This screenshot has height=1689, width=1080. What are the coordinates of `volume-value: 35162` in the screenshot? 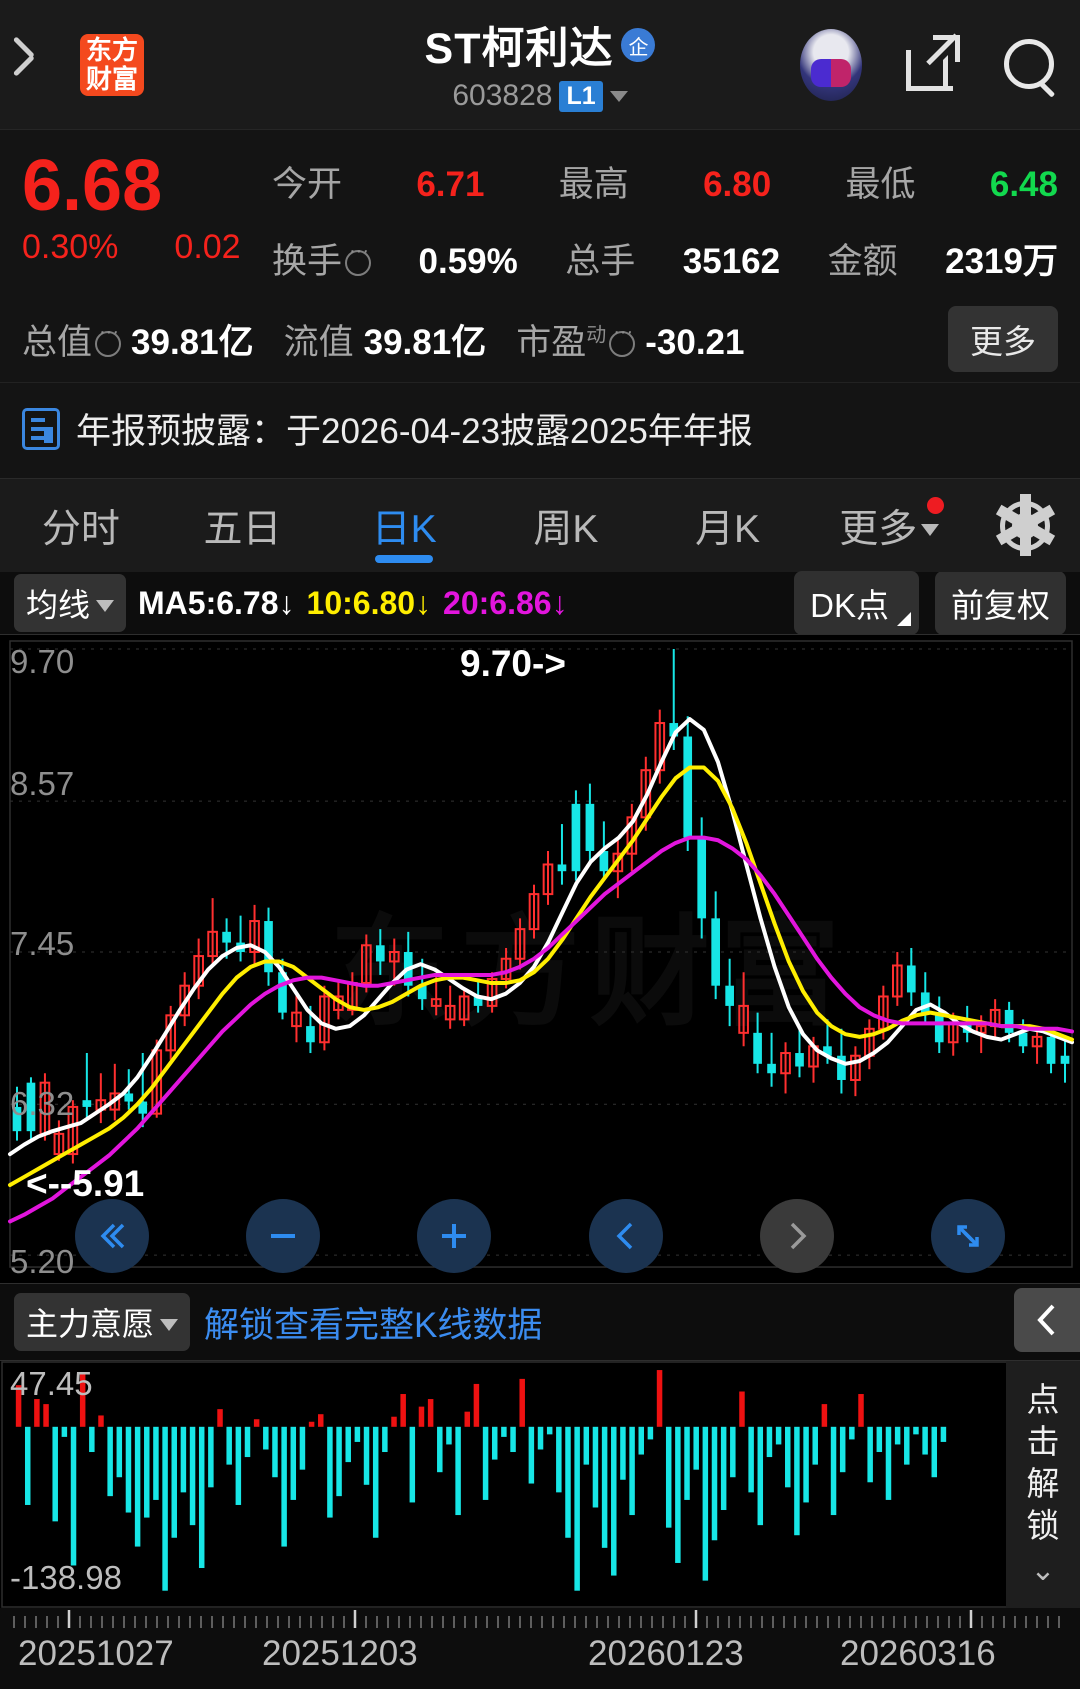 It's located at (731, 261).